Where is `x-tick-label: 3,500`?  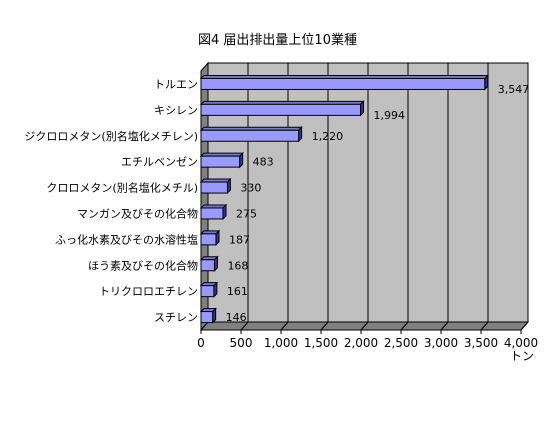
x-tick-label: 3,500 is located at coordinates (481, 343).